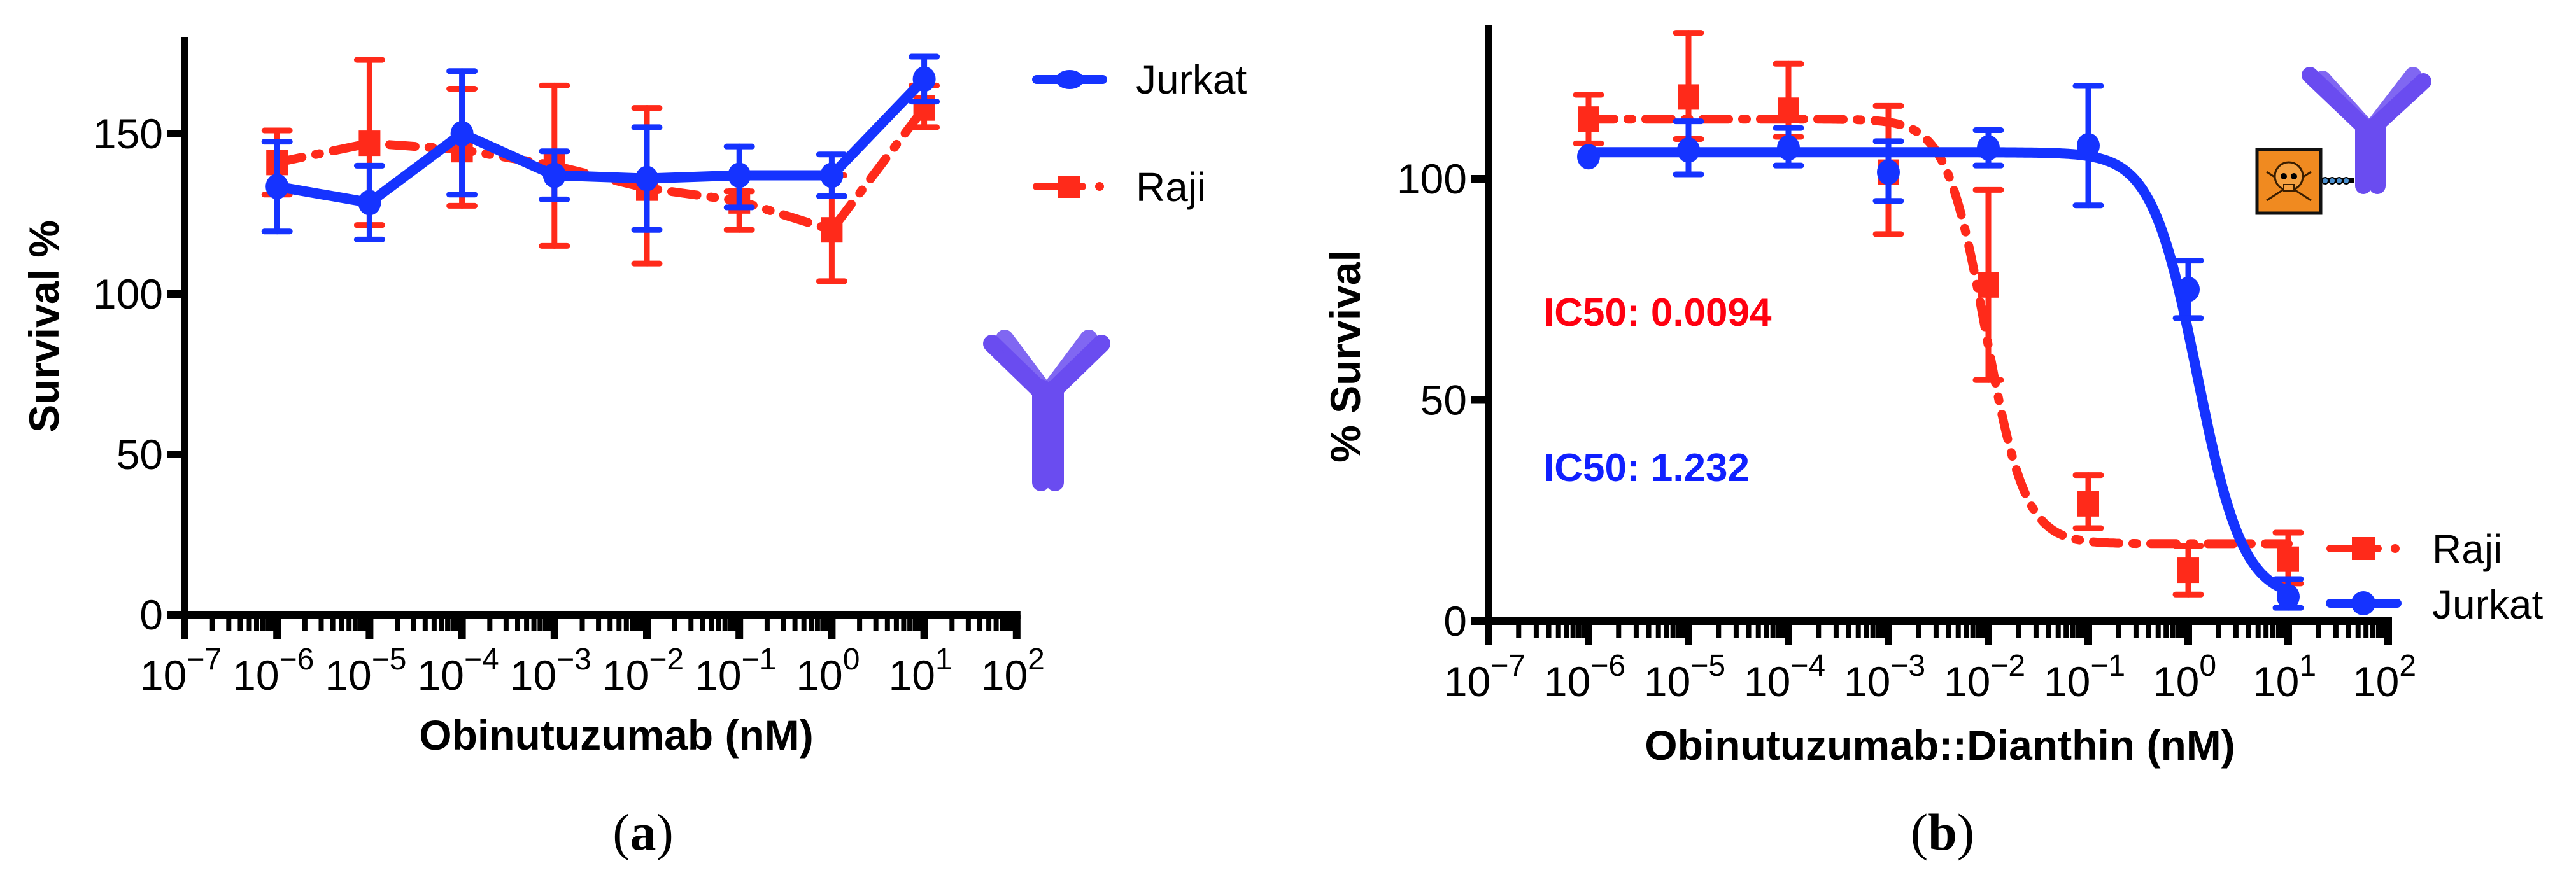 Image resolution: width=2576 pixels, height=875 pixels. Describe the element at coordinates (1657, 313) in the screenshot. I see `ic50-label-raji: IC50: 0.0094` at that location.